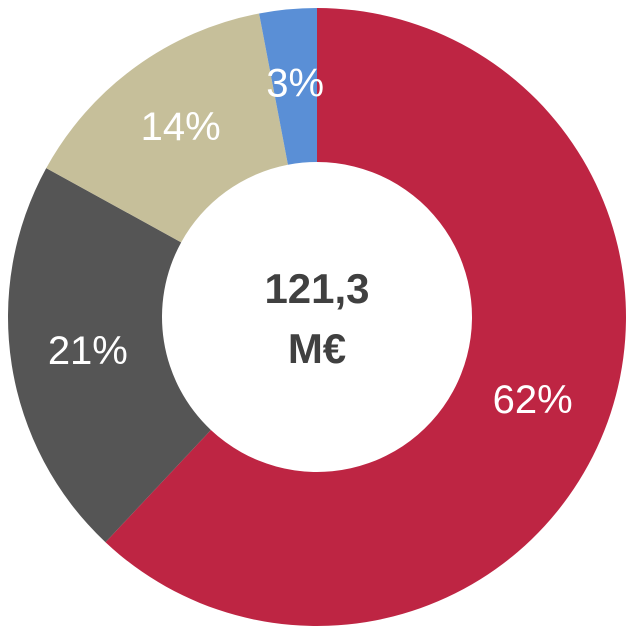  What do you see at coordinates (533, 400) in the screenshot?
I see `slice-label: 62%` at bounding box center [533, 400].